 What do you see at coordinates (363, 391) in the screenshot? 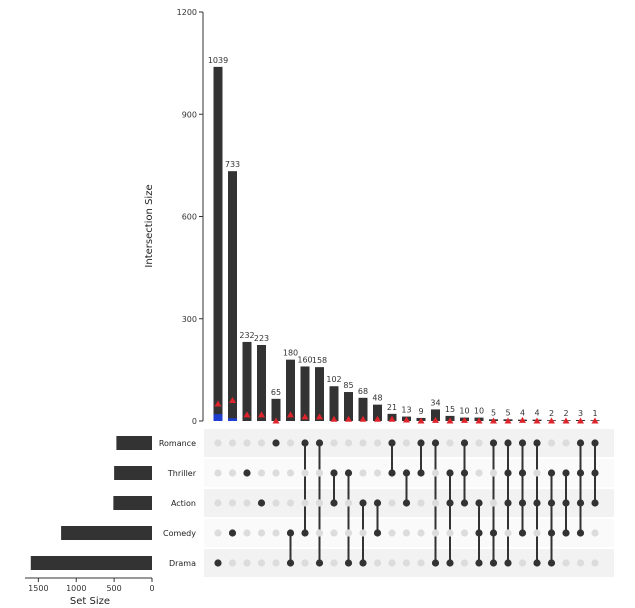
I see `bar-value-label: 68` at bounding box center [363, 391].